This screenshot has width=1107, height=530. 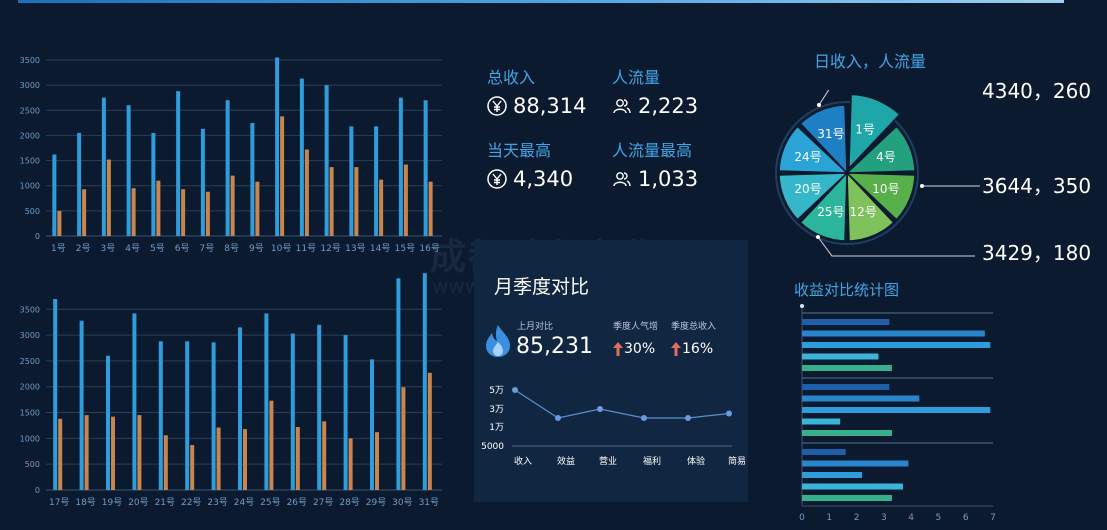 I want to click on x-tick-label: 7, so click(x=993, y=518).